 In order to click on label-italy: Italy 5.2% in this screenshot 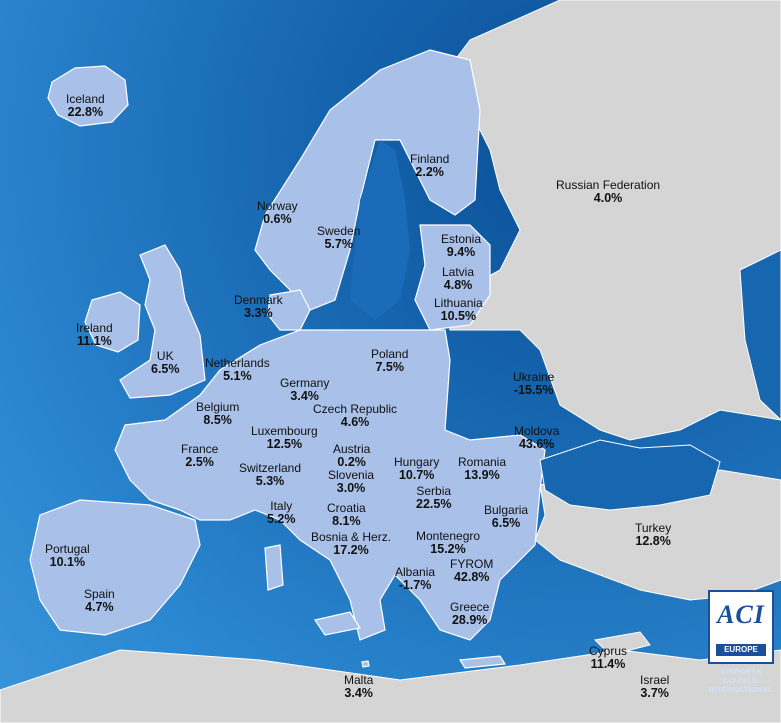, I will do `click(281, 513)`.